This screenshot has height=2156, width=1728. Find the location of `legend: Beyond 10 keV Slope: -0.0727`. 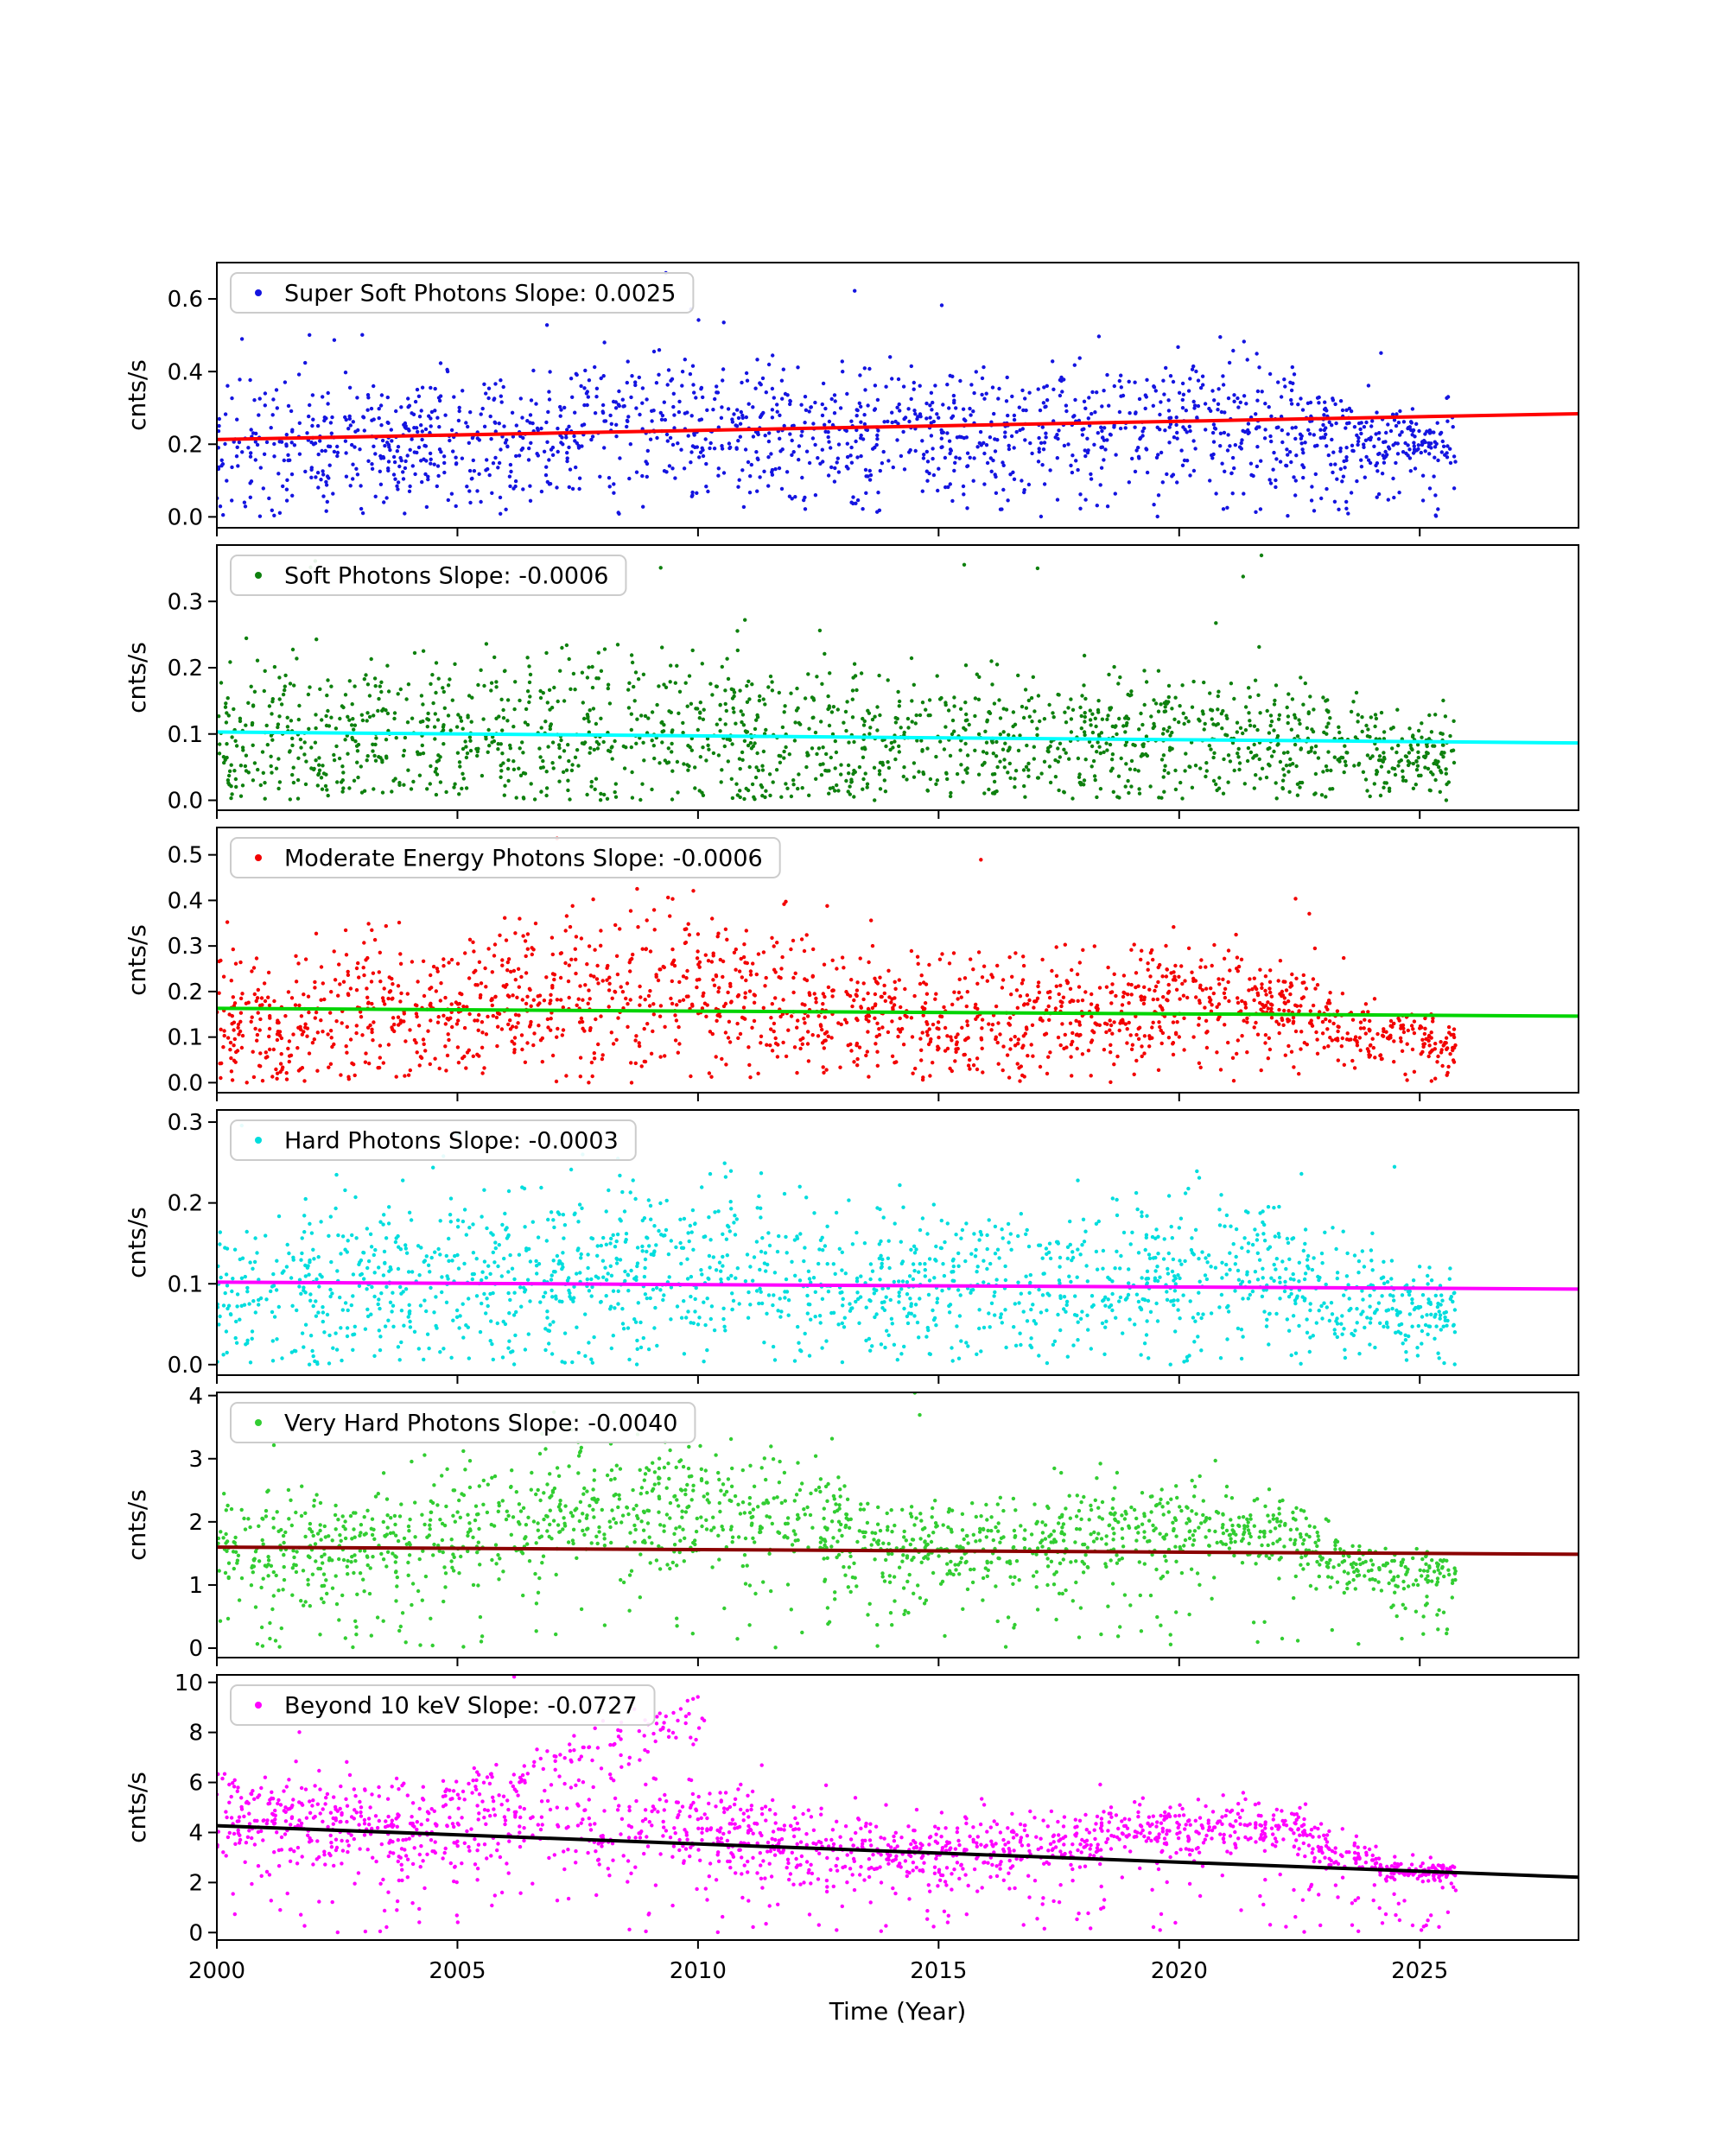

legend: Beyond 10 keV Slope: -0.0727 is located at coordinates (443, 1705).